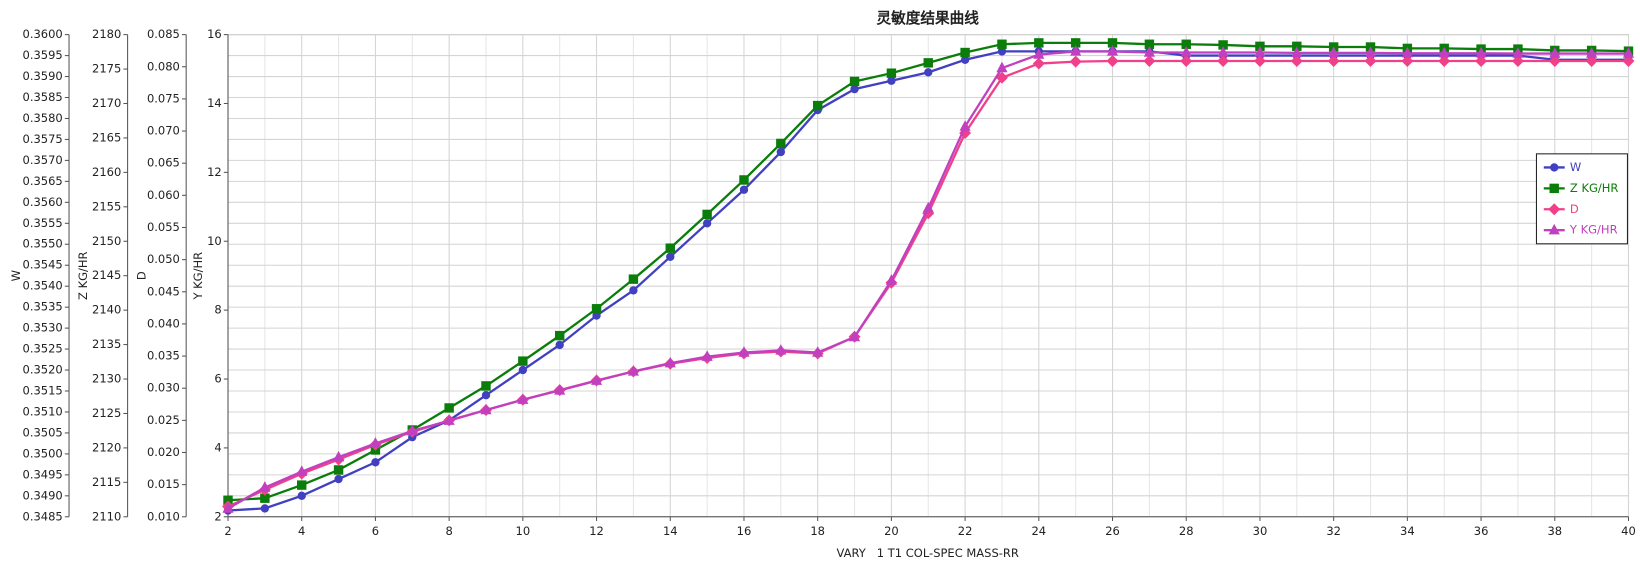  I want to click on x-tick-label: 2, so click(227, 531).